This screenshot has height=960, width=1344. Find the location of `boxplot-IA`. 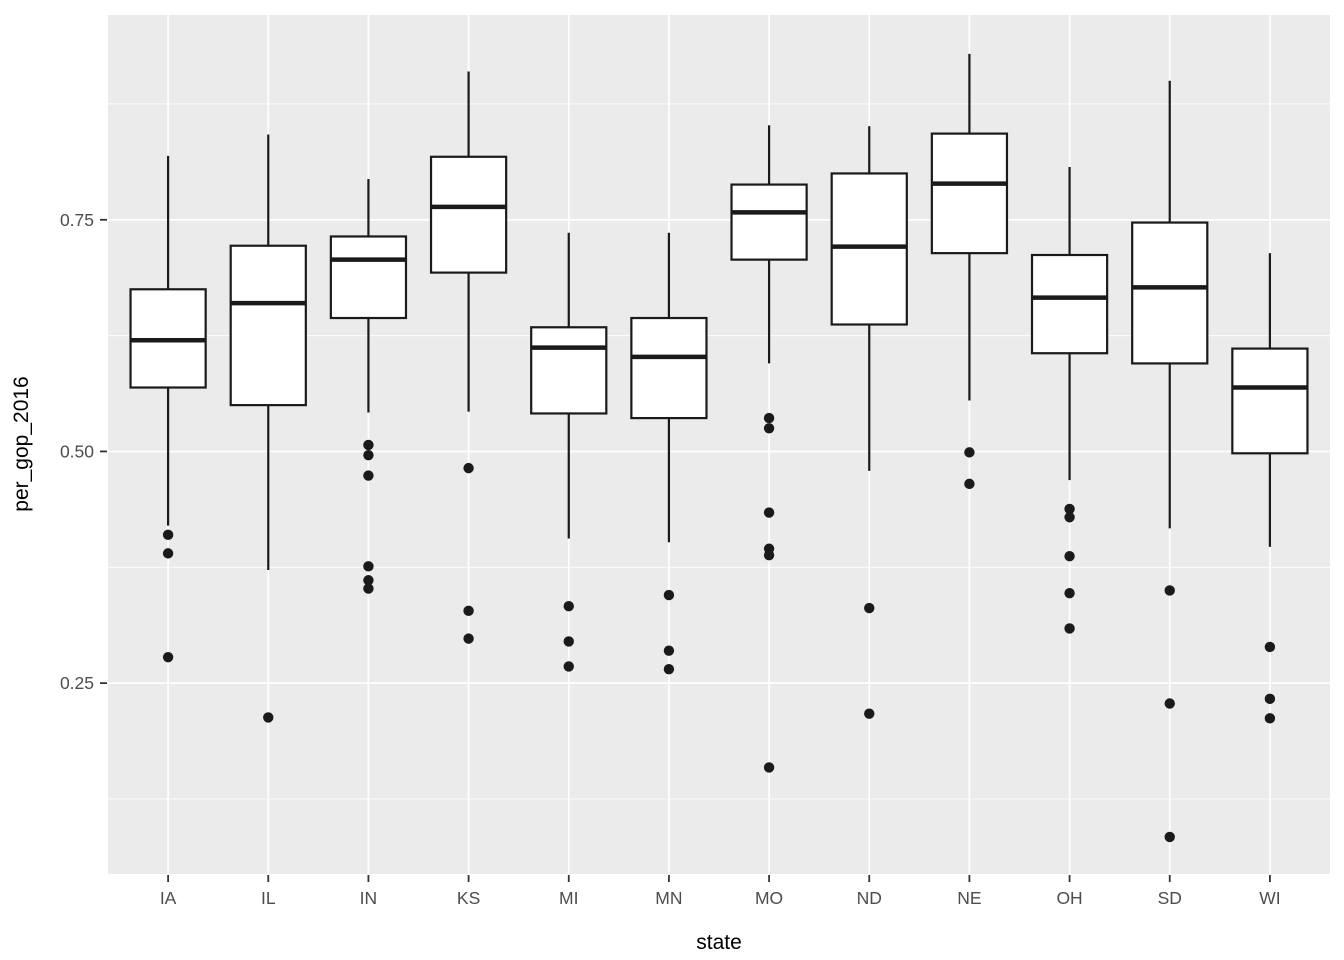

boxplot-IA is located at coordinates (168, 409).